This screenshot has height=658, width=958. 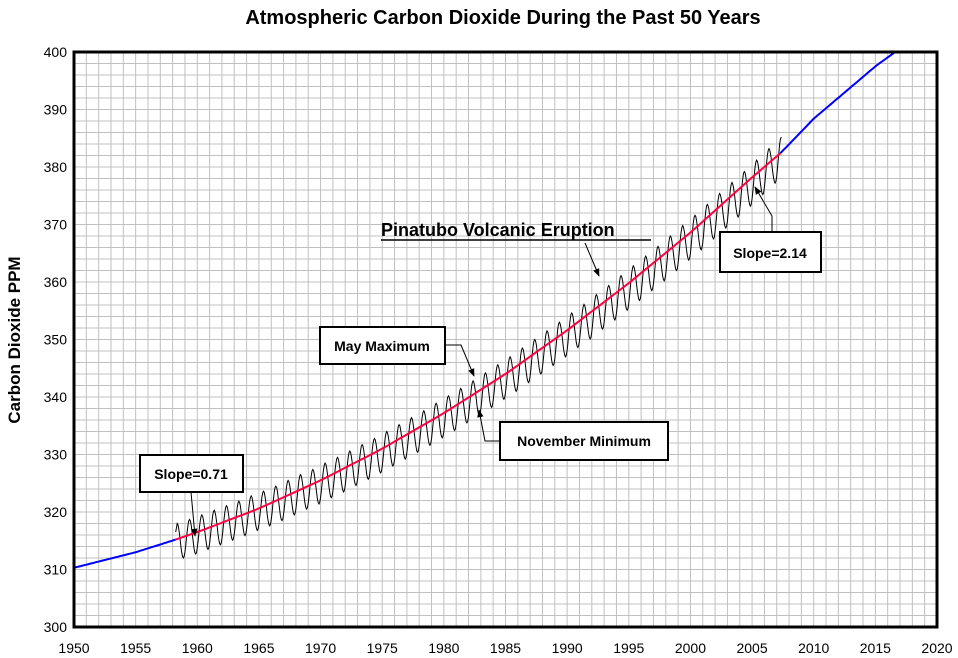 What do you see at coordinates (56, 52) in the screenshot?
I see `y-tick-label: 400` at bounding box center [56, 52].